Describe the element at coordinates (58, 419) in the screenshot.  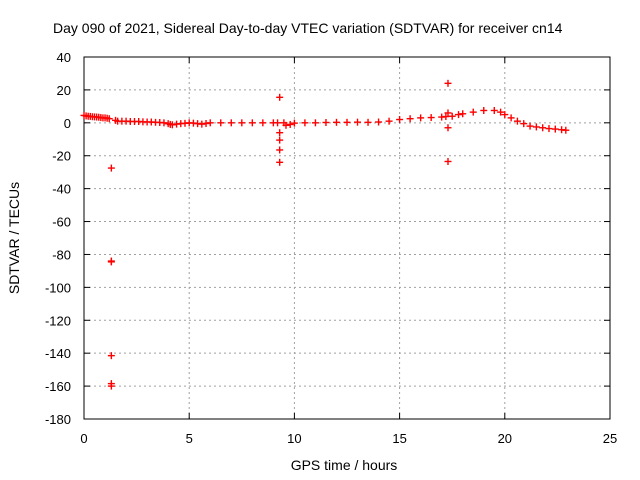
I see `y-tick-label: -180` at that location.